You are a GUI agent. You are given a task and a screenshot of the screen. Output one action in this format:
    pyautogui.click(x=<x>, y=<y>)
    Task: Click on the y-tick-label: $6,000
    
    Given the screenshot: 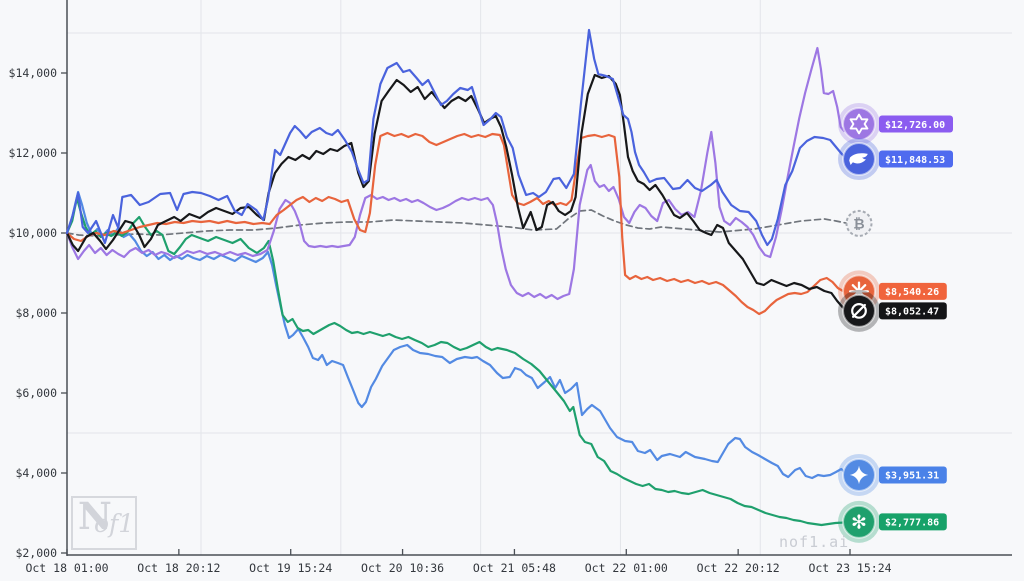 What is the action you would take?
    pyautogui.click(x=36, y=393)
    